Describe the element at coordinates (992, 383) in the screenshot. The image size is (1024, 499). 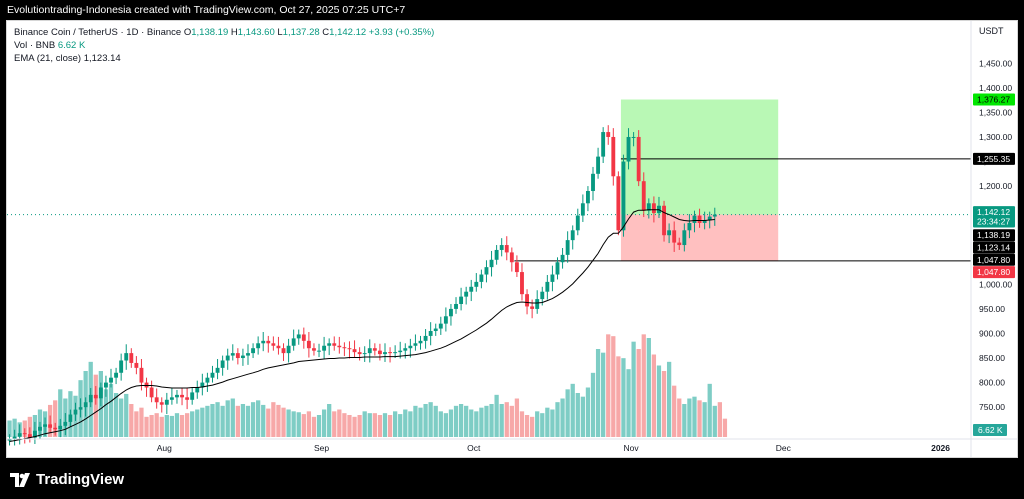
I see `y-tick-label: 800.00` at that location.